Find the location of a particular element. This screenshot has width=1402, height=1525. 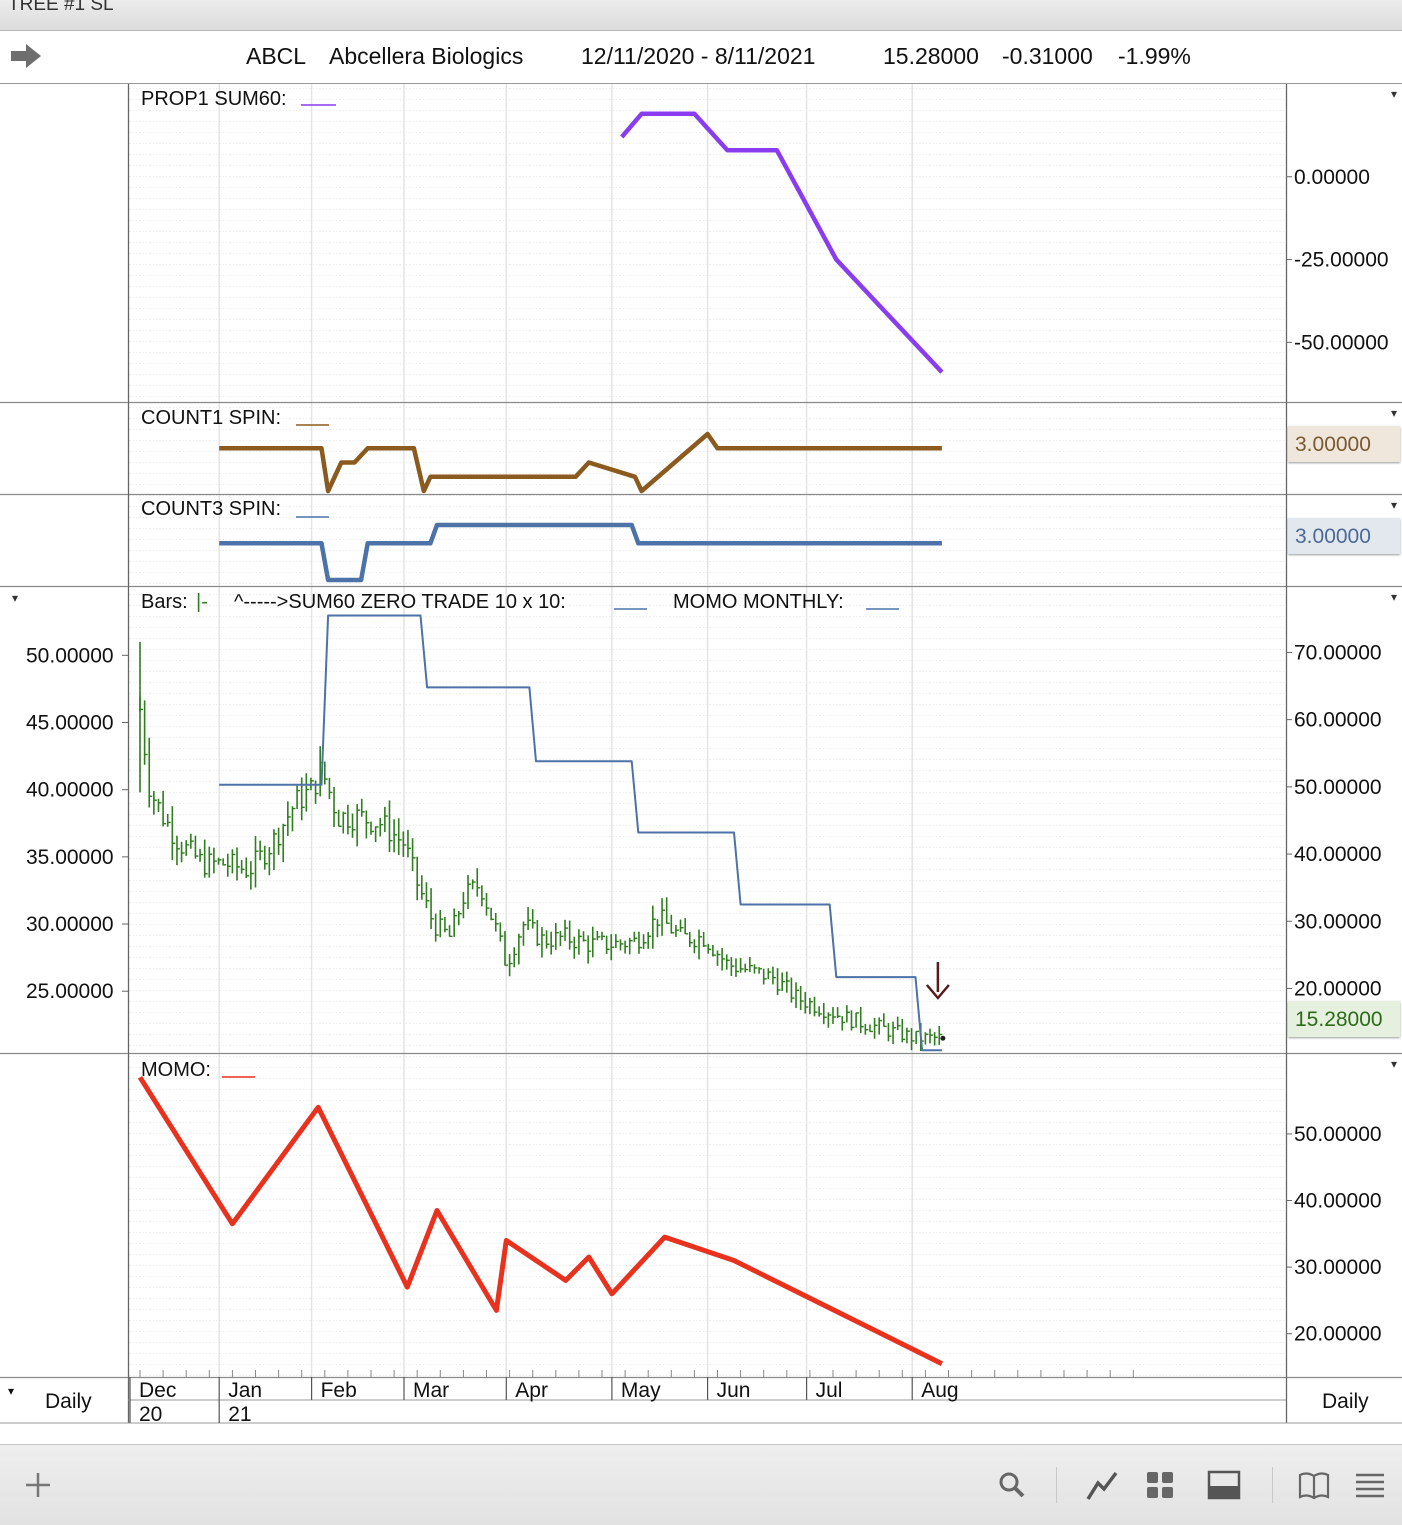

count3-label: COUNT3 SPIN: is located at coordinates (211, 509).